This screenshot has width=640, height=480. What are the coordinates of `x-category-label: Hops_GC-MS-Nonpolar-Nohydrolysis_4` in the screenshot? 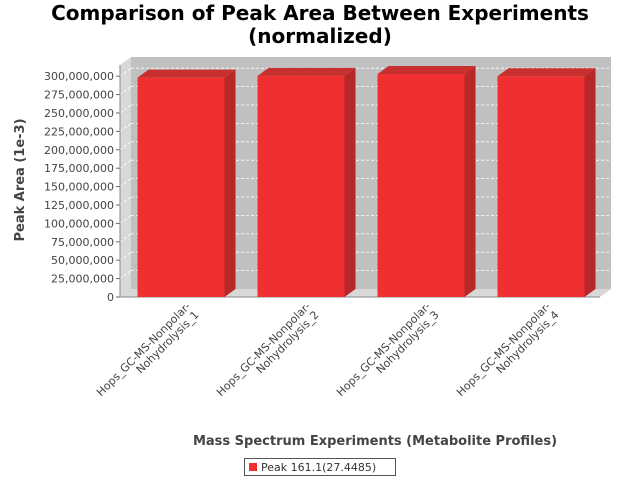 It's located at (508, 349).